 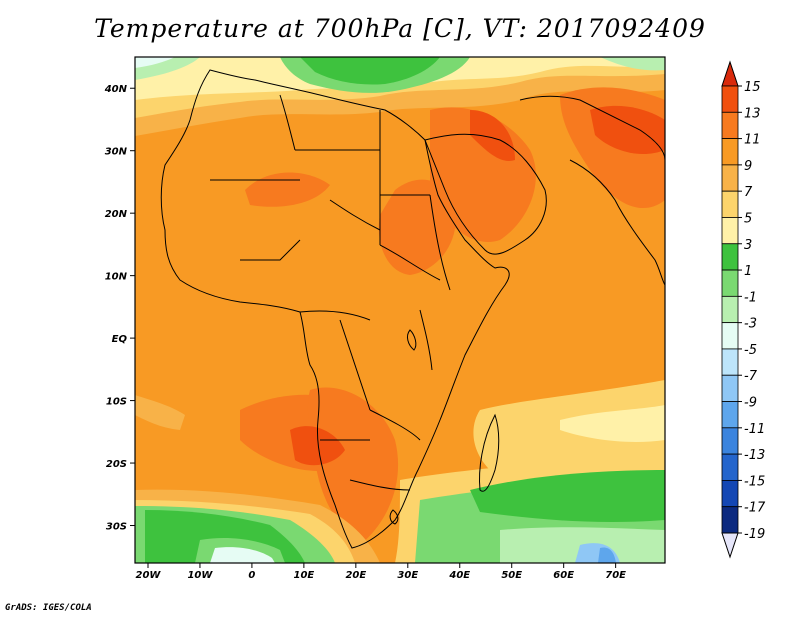 What do you see at coordinates (752, 87) in the screenshot?
I see `colorbar-label: 15` at bounding box center [752, 87].